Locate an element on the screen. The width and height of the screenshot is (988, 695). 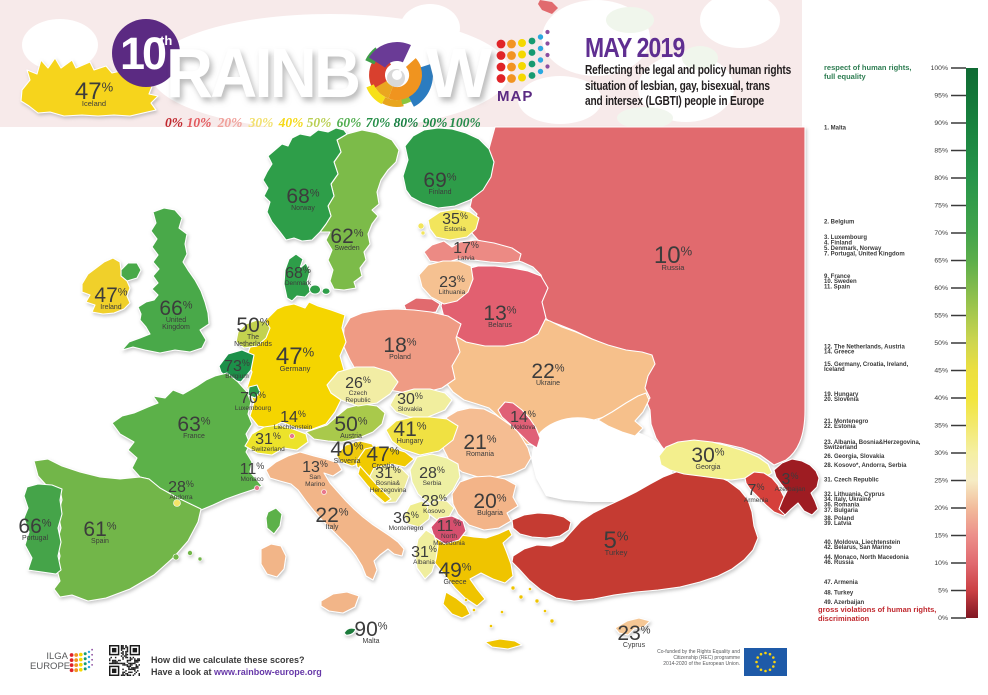
svg-text: Germany is located at coordinates (295, 368).